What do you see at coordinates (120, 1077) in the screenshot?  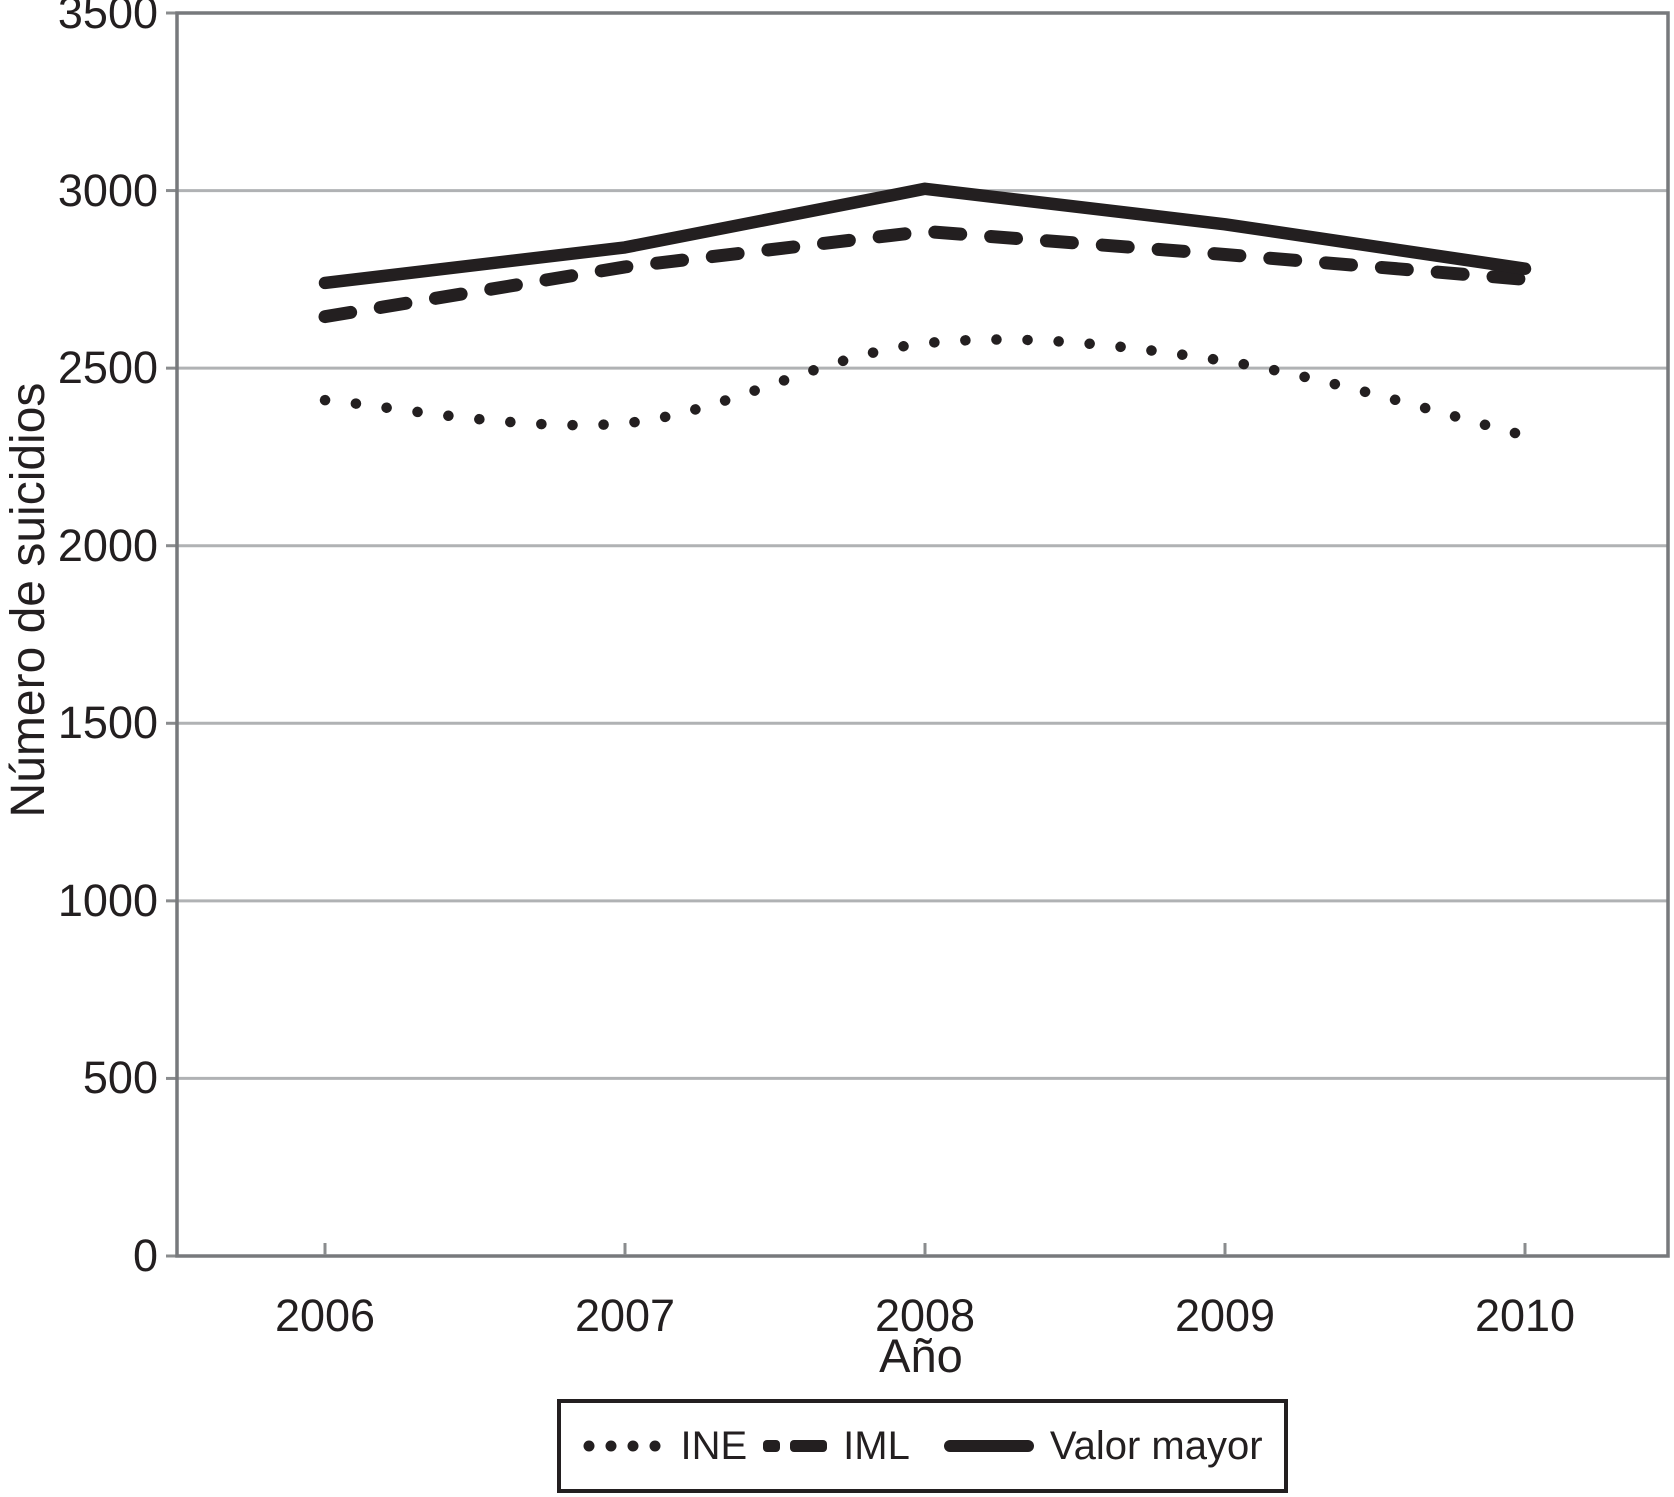 I see `y-tick-label: 500` at bounding box center [120, 1077].